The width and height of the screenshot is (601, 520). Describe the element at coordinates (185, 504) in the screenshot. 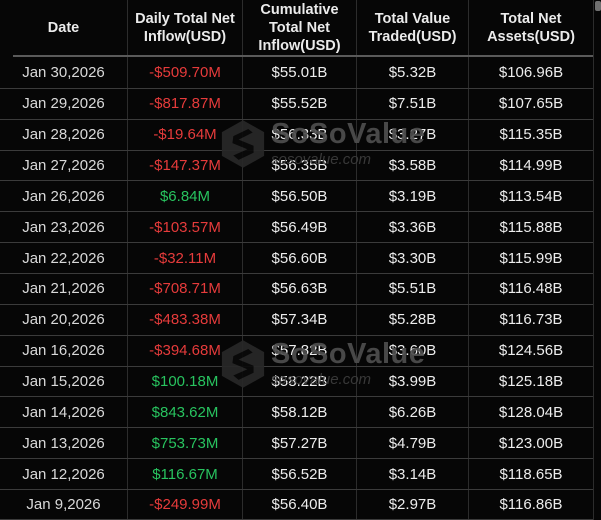

I see `daily-net-inflow-cell: -$249.99M` at that location.